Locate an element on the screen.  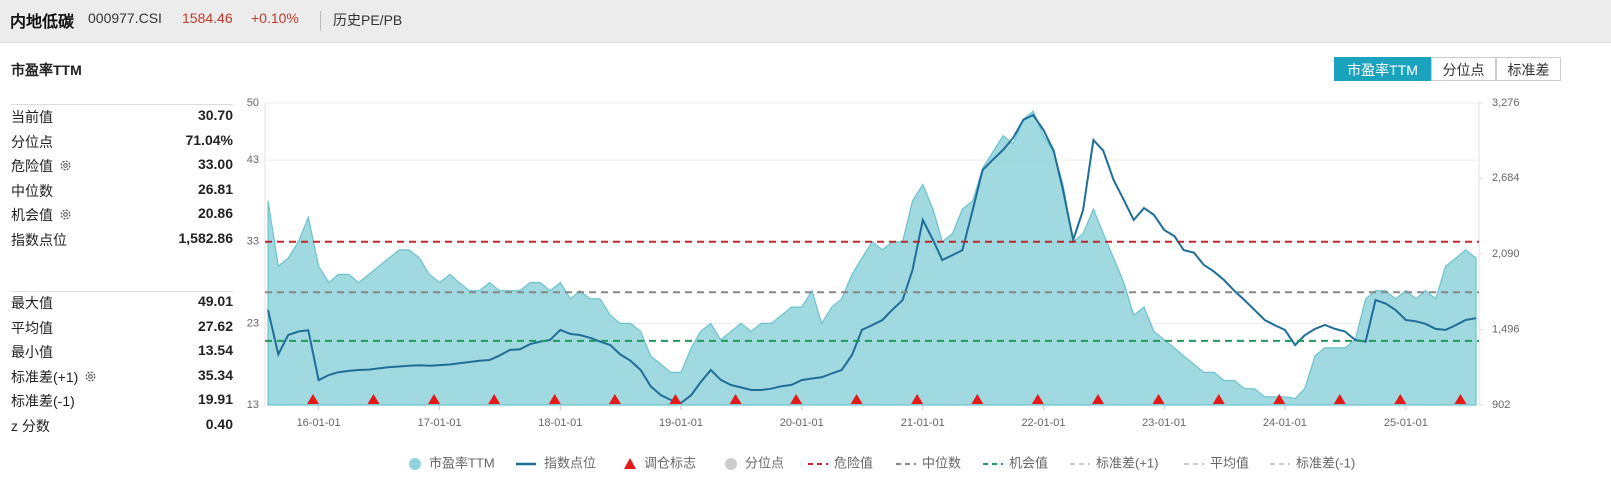
y2-tick-label: 3,276 is located at coordinates (1506, 103).